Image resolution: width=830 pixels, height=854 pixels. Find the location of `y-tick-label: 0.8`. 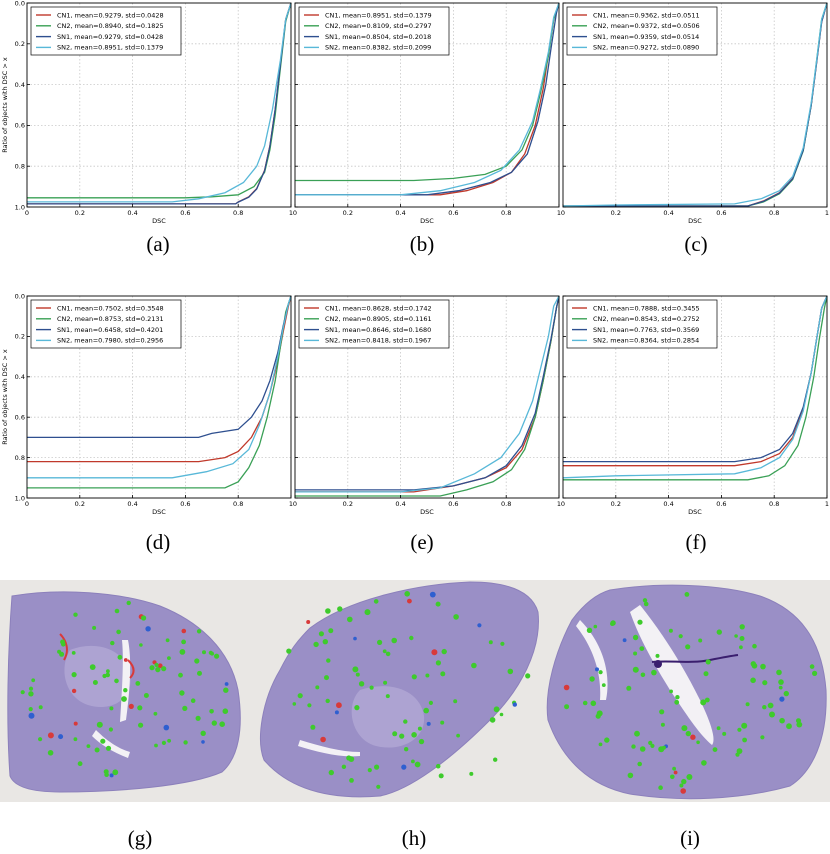

y-tick-label: 0.8 is located at coordinates (20, 458).